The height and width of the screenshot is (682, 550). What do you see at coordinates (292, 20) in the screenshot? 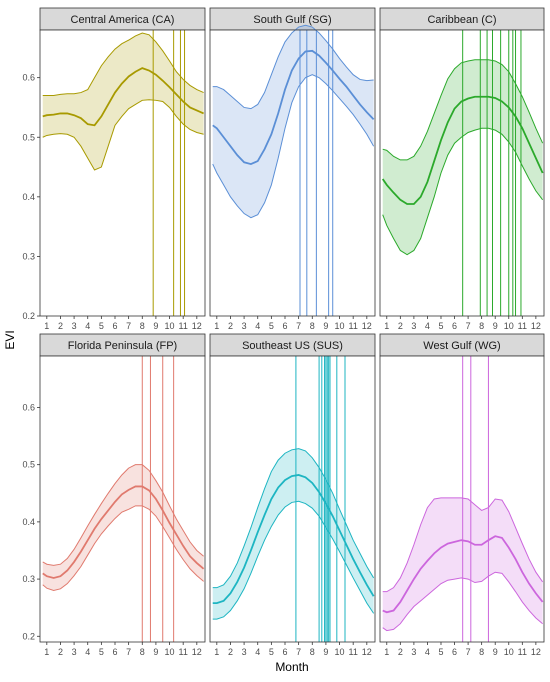
I see `panel-title: South Gulf (SG)` at bounding box center [292, 20].